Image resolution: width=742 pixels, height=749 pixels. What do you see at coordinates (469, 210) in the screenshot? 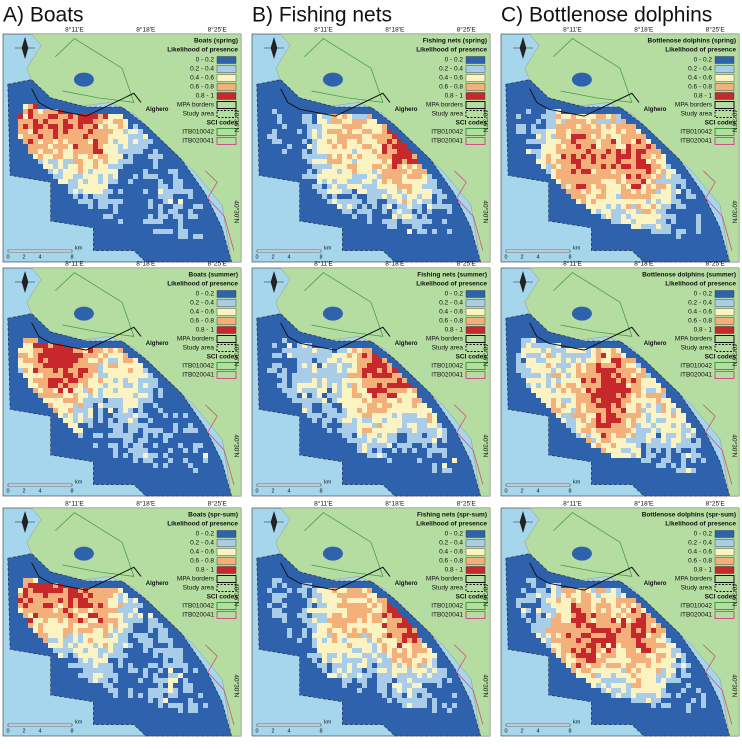
I see `sci-border` at bounding box center [469, 210].